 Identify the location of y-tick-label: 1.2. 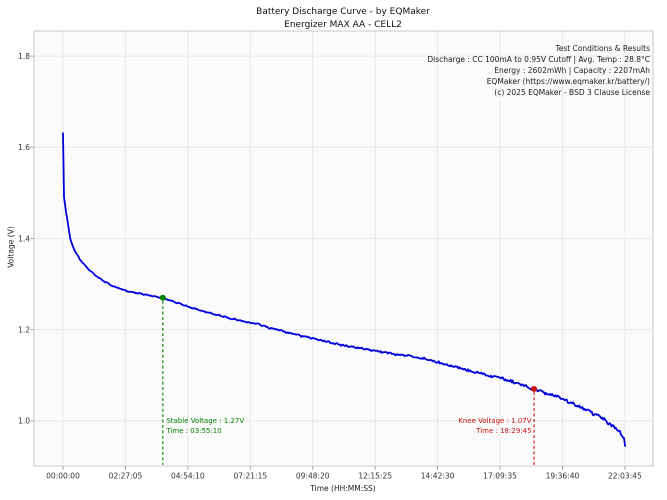
(24, 329).